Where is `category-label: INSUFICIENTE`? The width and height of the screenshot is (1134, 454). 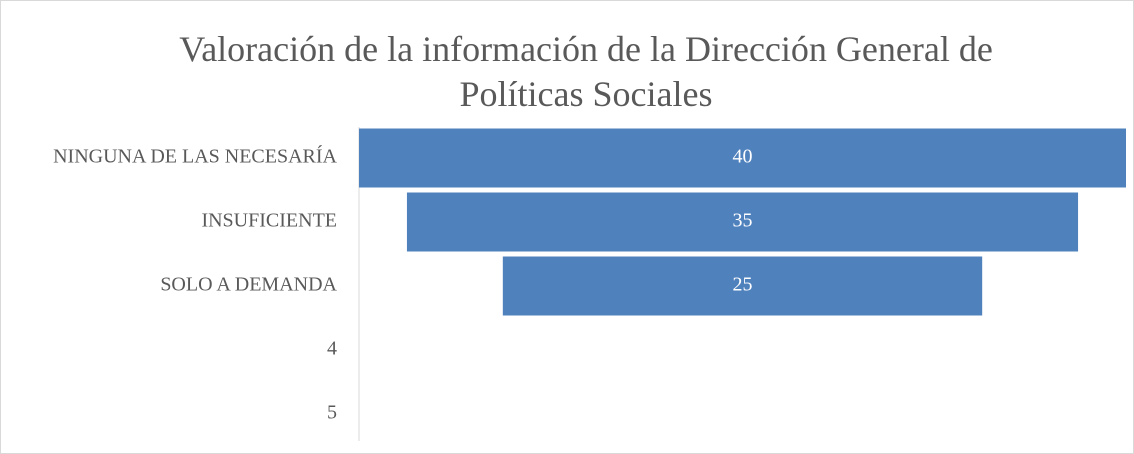
category-label: INSUFICIENTE is located at coordinates (269, 221).